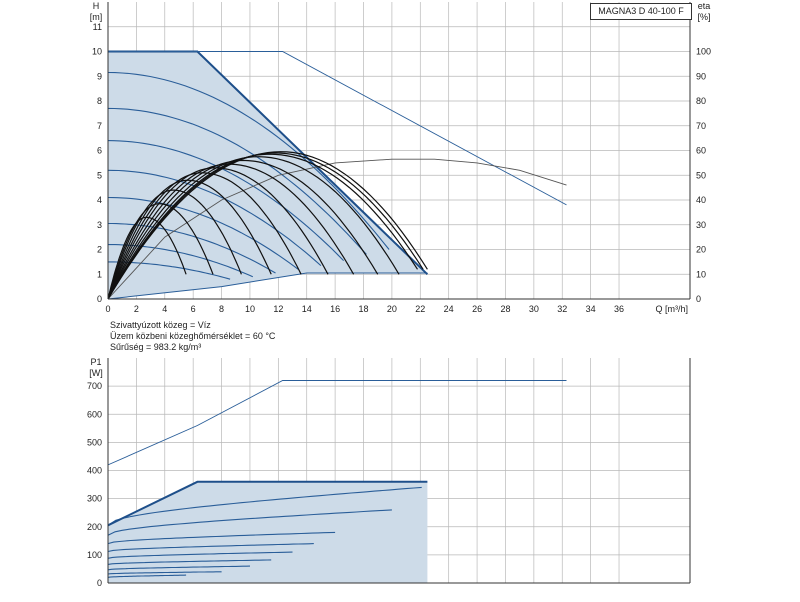 Image resolution: width=800 pixels, height=602 pixels. Describe the element at coordinates (94, 386) in the screenshot. I see `power-y-tick-label: 700` at that location.